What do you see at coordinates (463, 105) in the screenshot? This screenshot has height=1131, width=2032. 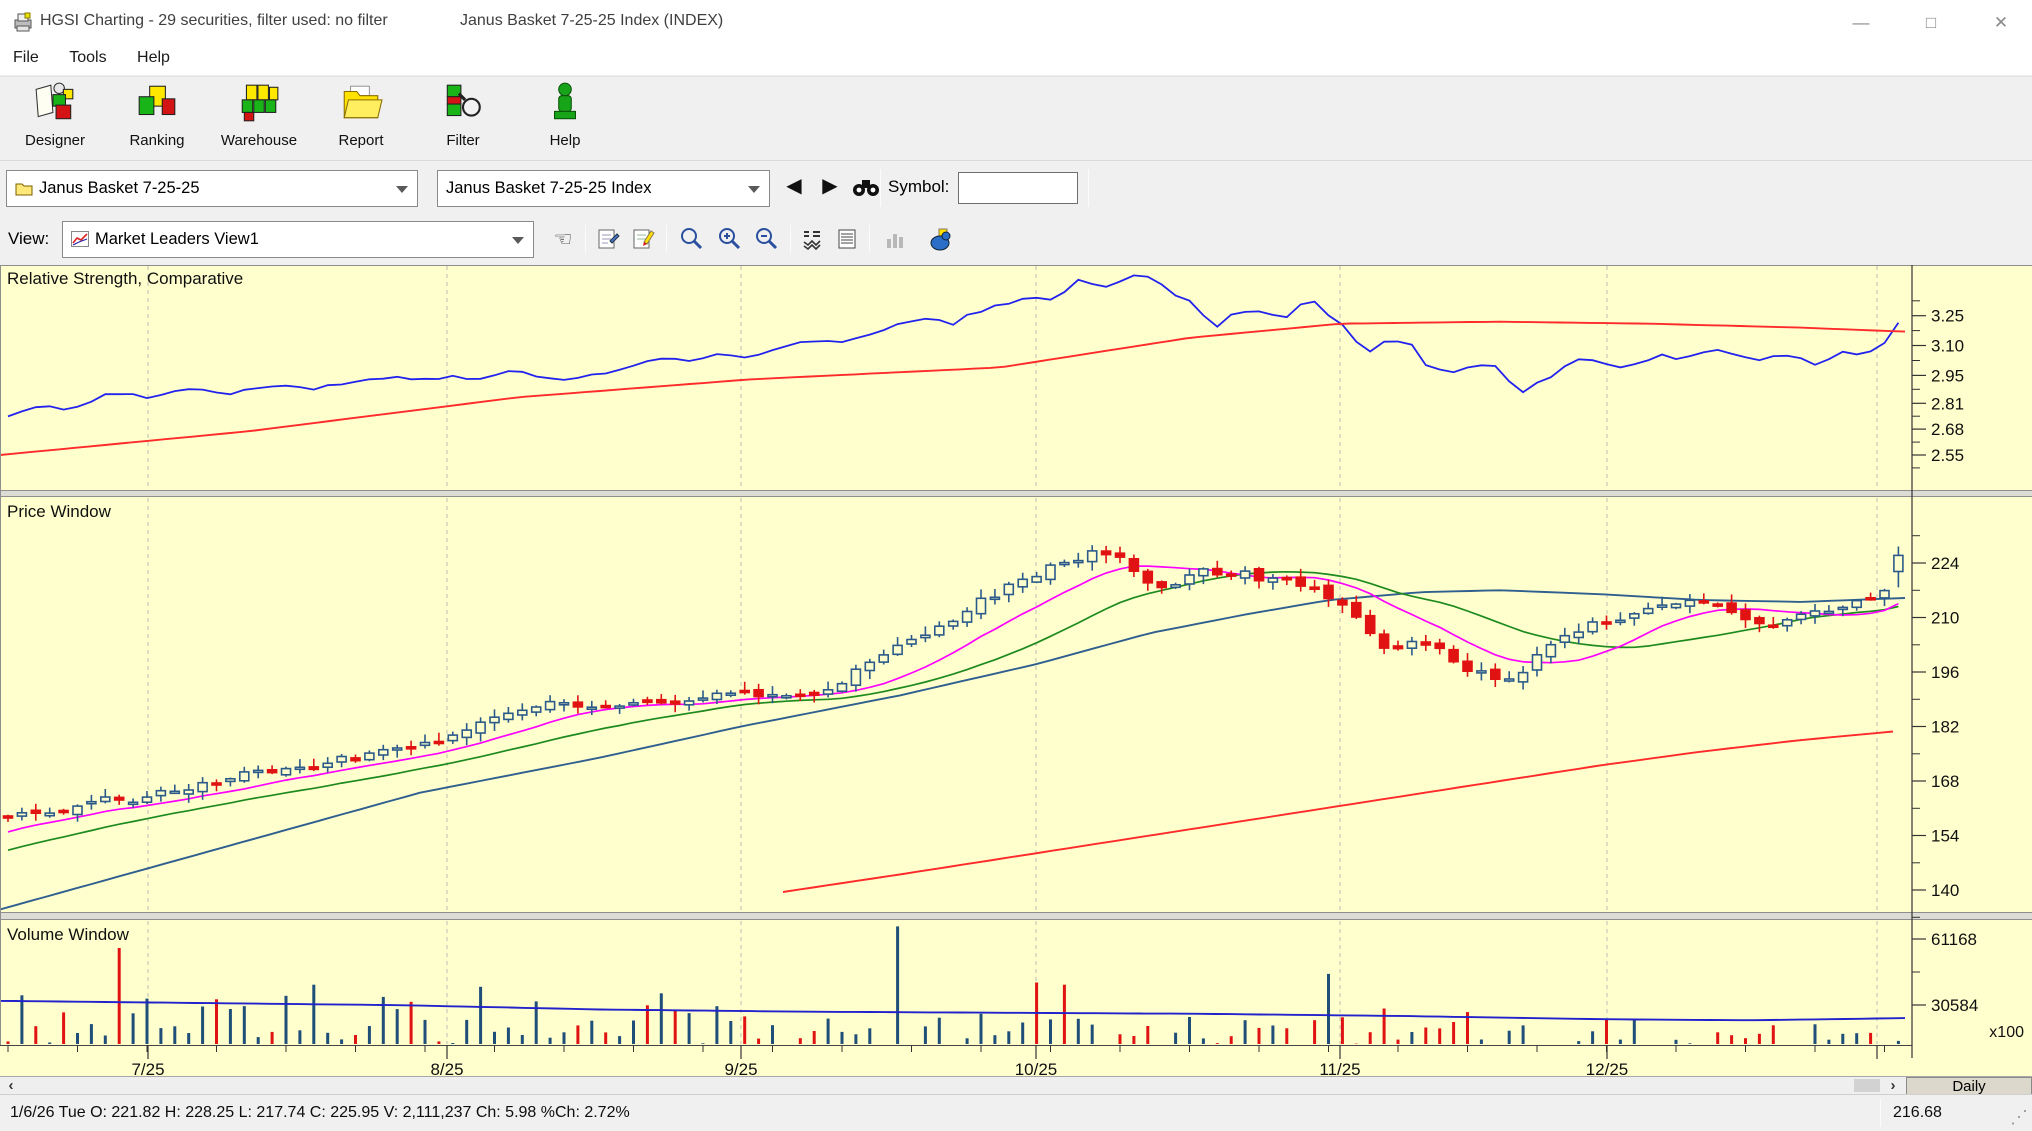 I see `filter-icon` at bounding box center [463, 105].